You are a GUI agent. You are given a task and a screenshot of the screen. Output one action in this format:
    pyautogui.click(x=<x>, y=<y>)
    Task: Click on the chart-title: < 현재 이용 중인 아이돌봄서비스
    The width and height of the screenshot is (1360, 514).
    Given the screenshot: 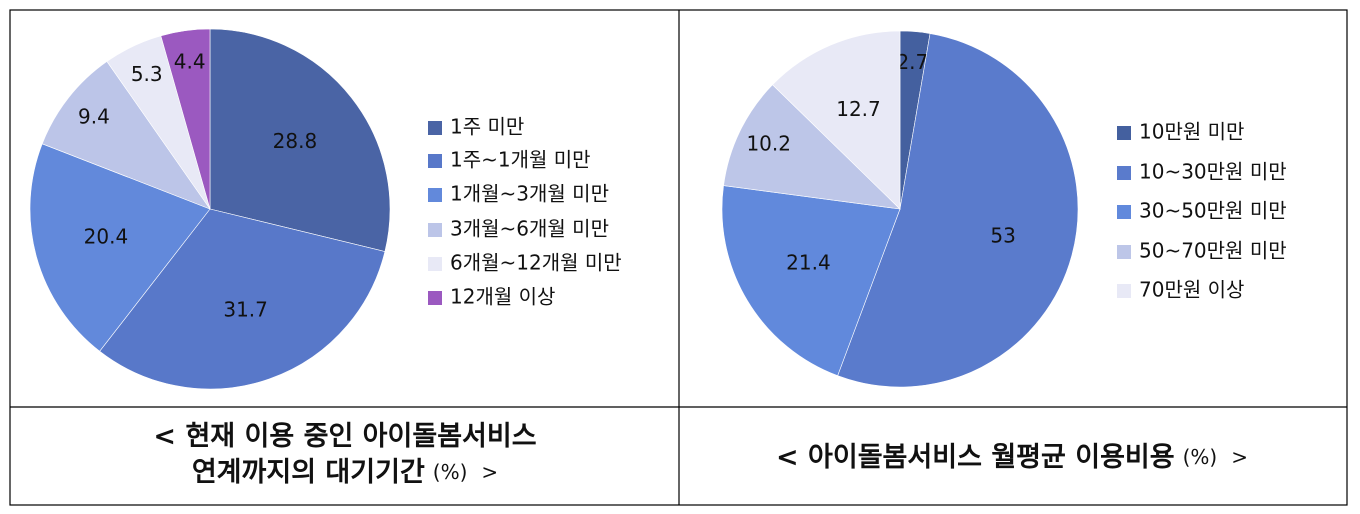 What is the action you would take?
    pyautogui.click(x=344, y=436)
    